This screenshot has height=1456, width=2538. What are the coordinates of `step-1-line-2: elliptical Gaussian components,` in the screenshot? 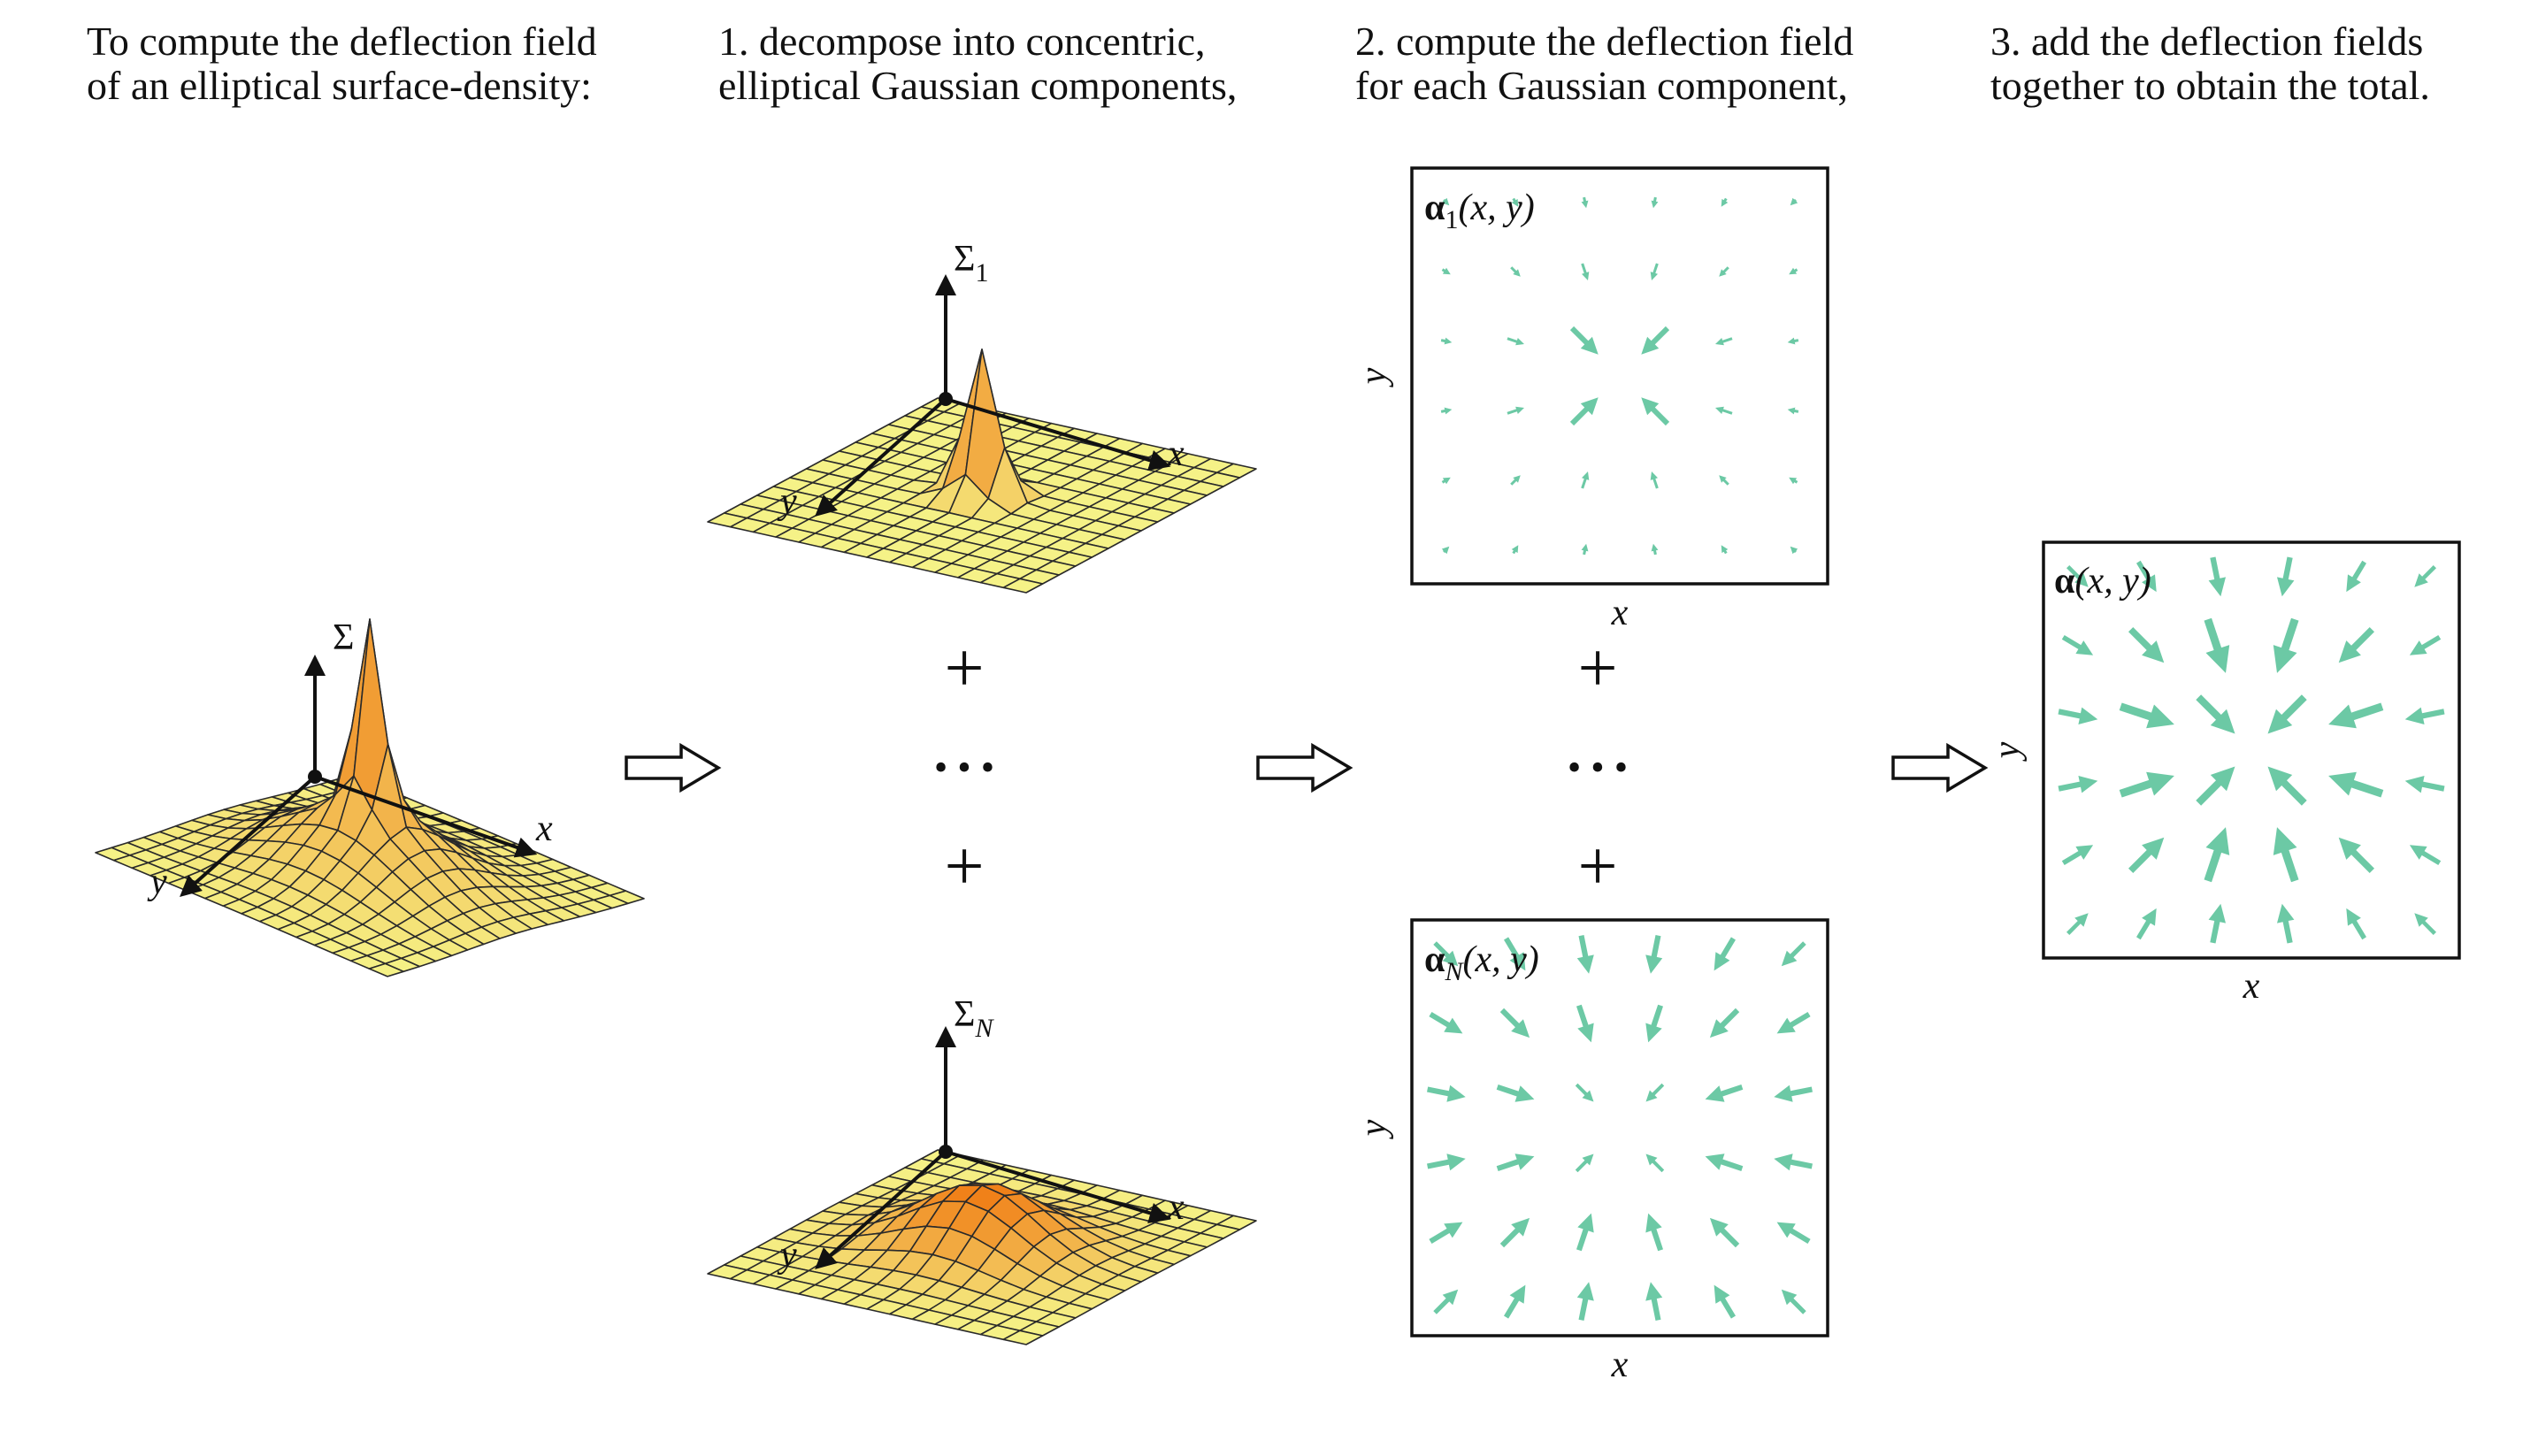 It's located at (978, 85).